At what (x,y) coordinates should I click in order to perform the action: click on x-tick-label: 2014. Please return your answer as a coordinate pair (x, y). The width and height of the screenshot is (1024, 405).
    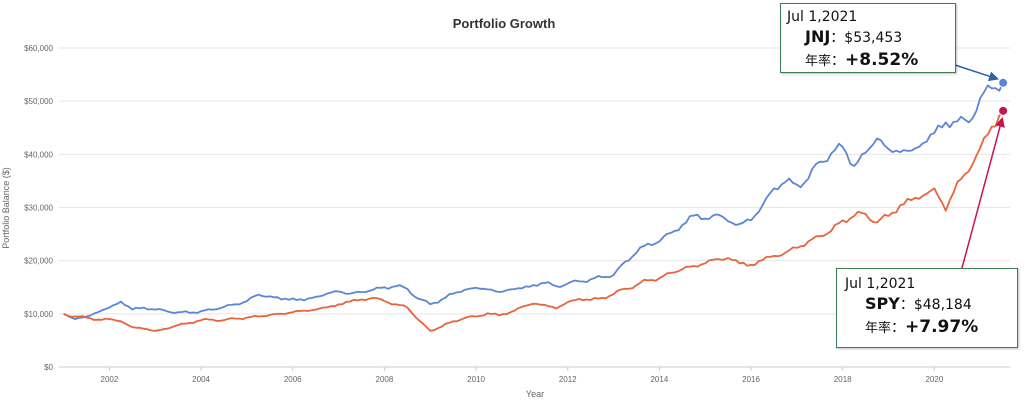
    Looking at the image, I should click on (659, 379).